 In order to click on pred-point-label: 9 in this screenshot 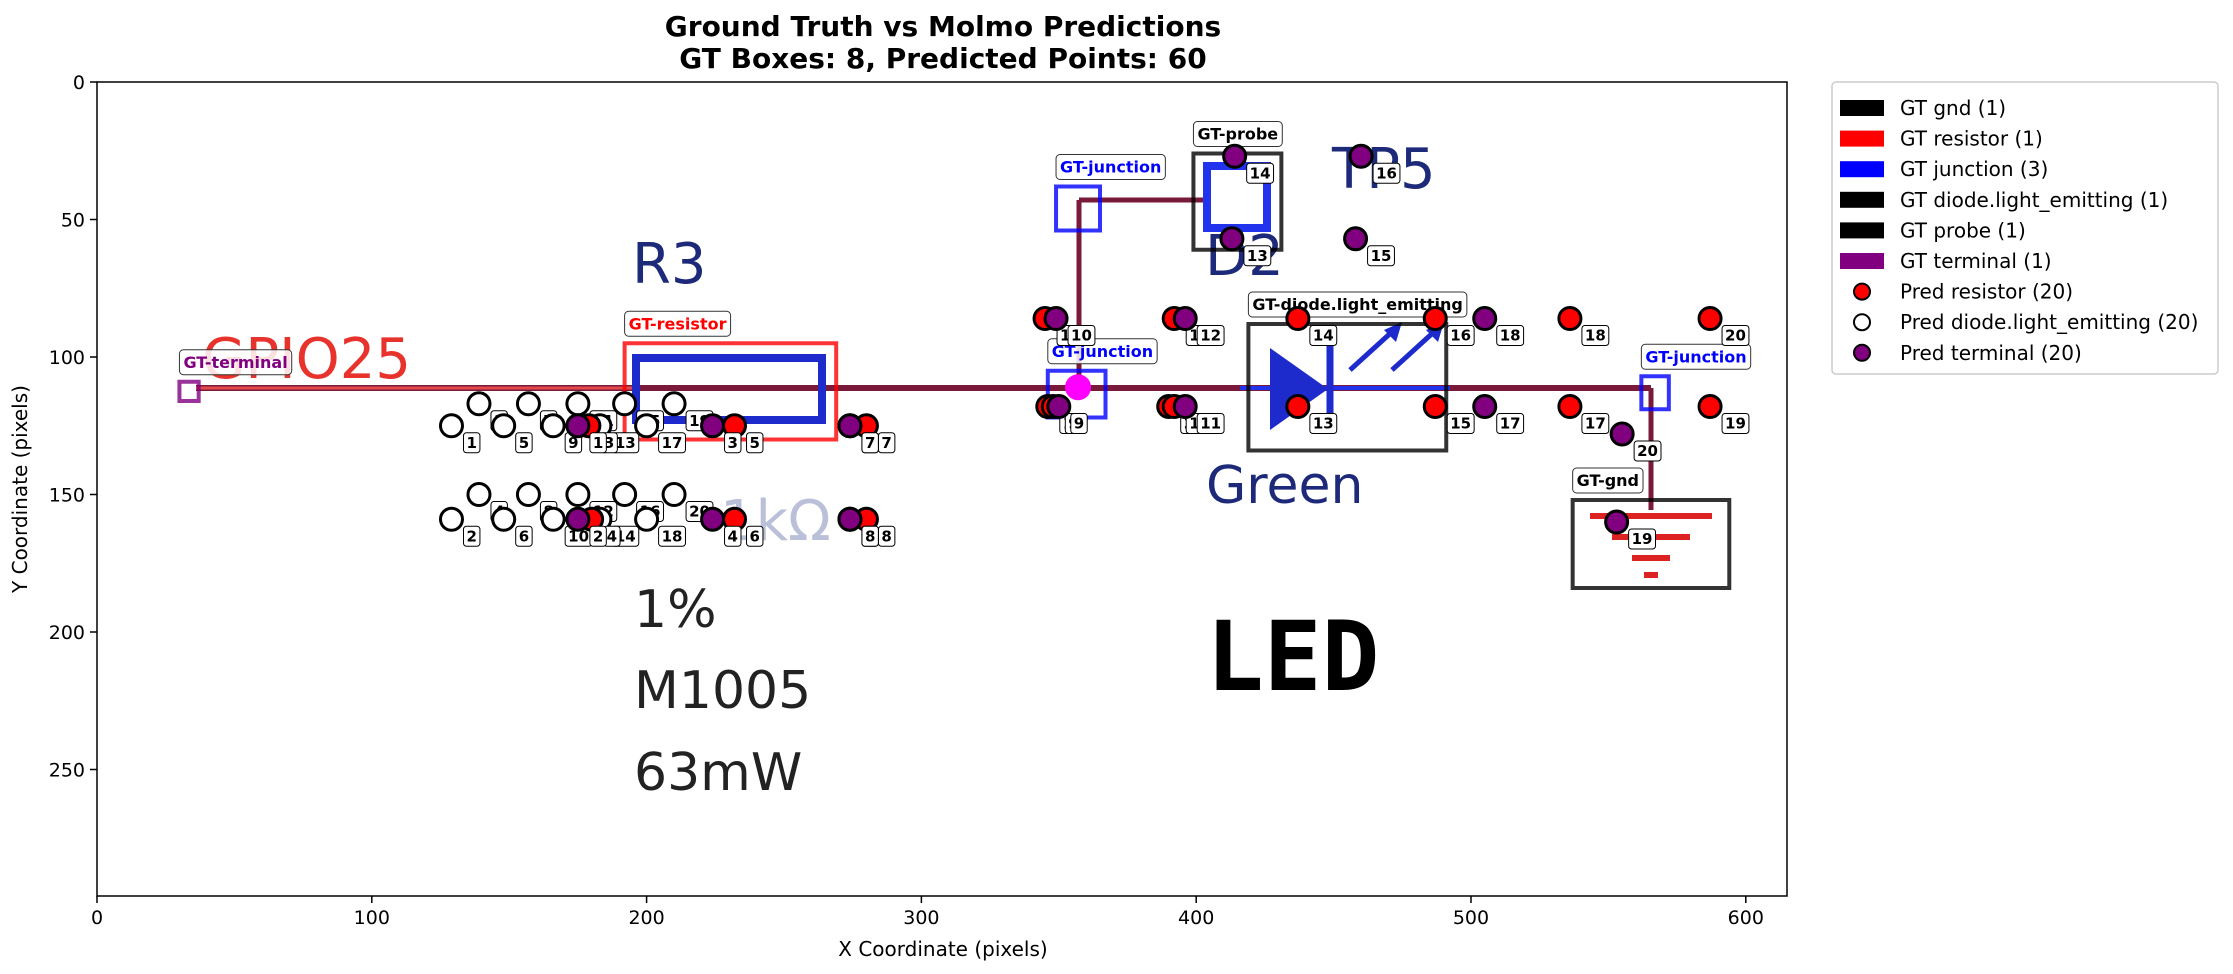, I will do `click(1079, 423)`.